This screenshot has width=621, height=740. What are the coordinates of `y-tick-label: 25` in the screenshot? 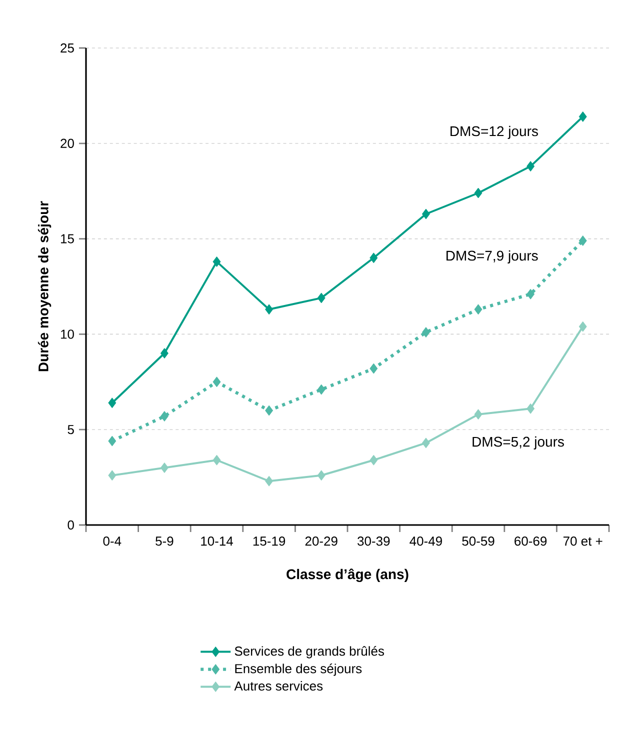 It's located at (67, 48).